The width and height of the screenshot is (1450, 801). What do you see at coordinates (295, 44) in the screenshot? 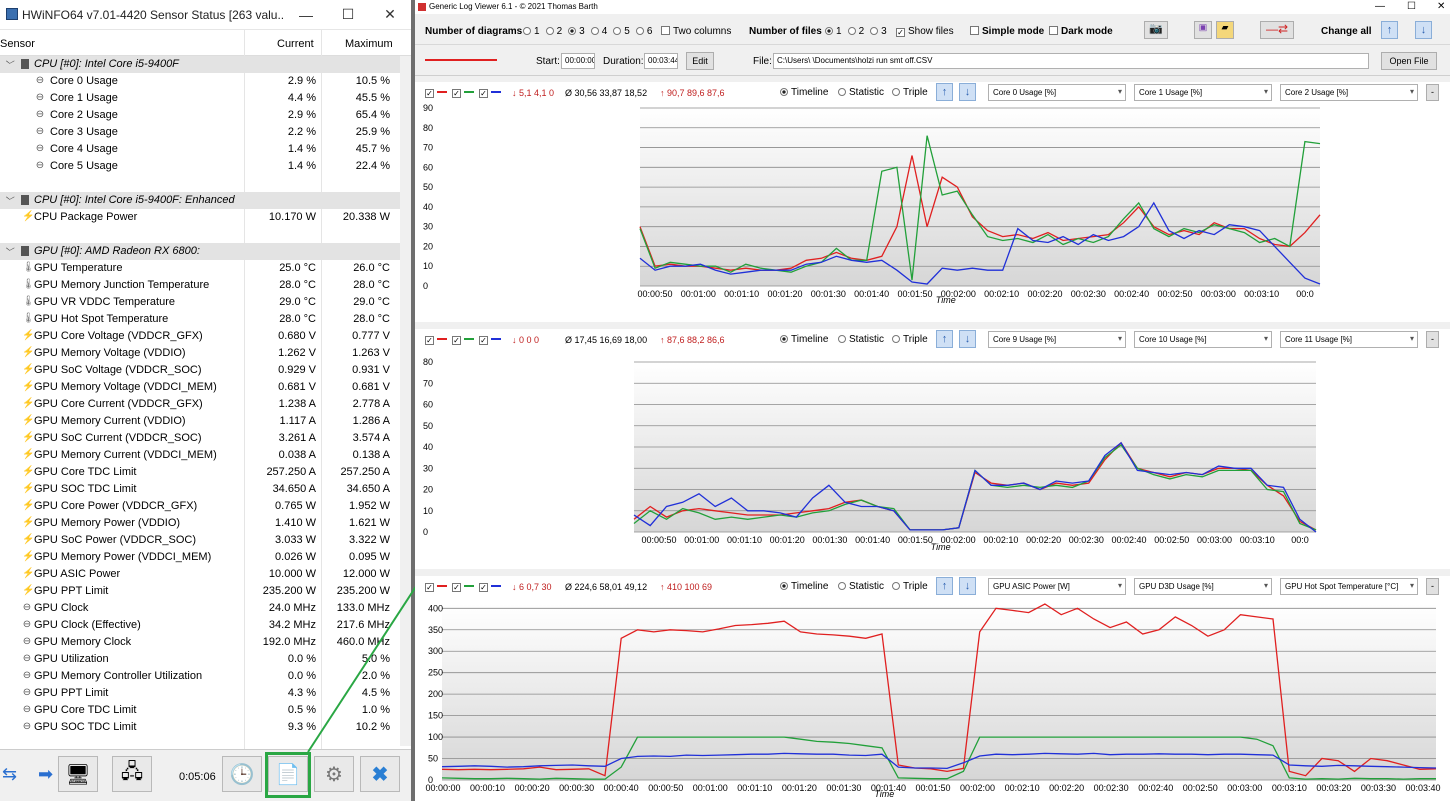
I see `col-current: Current` at bounding box center [295, 44].